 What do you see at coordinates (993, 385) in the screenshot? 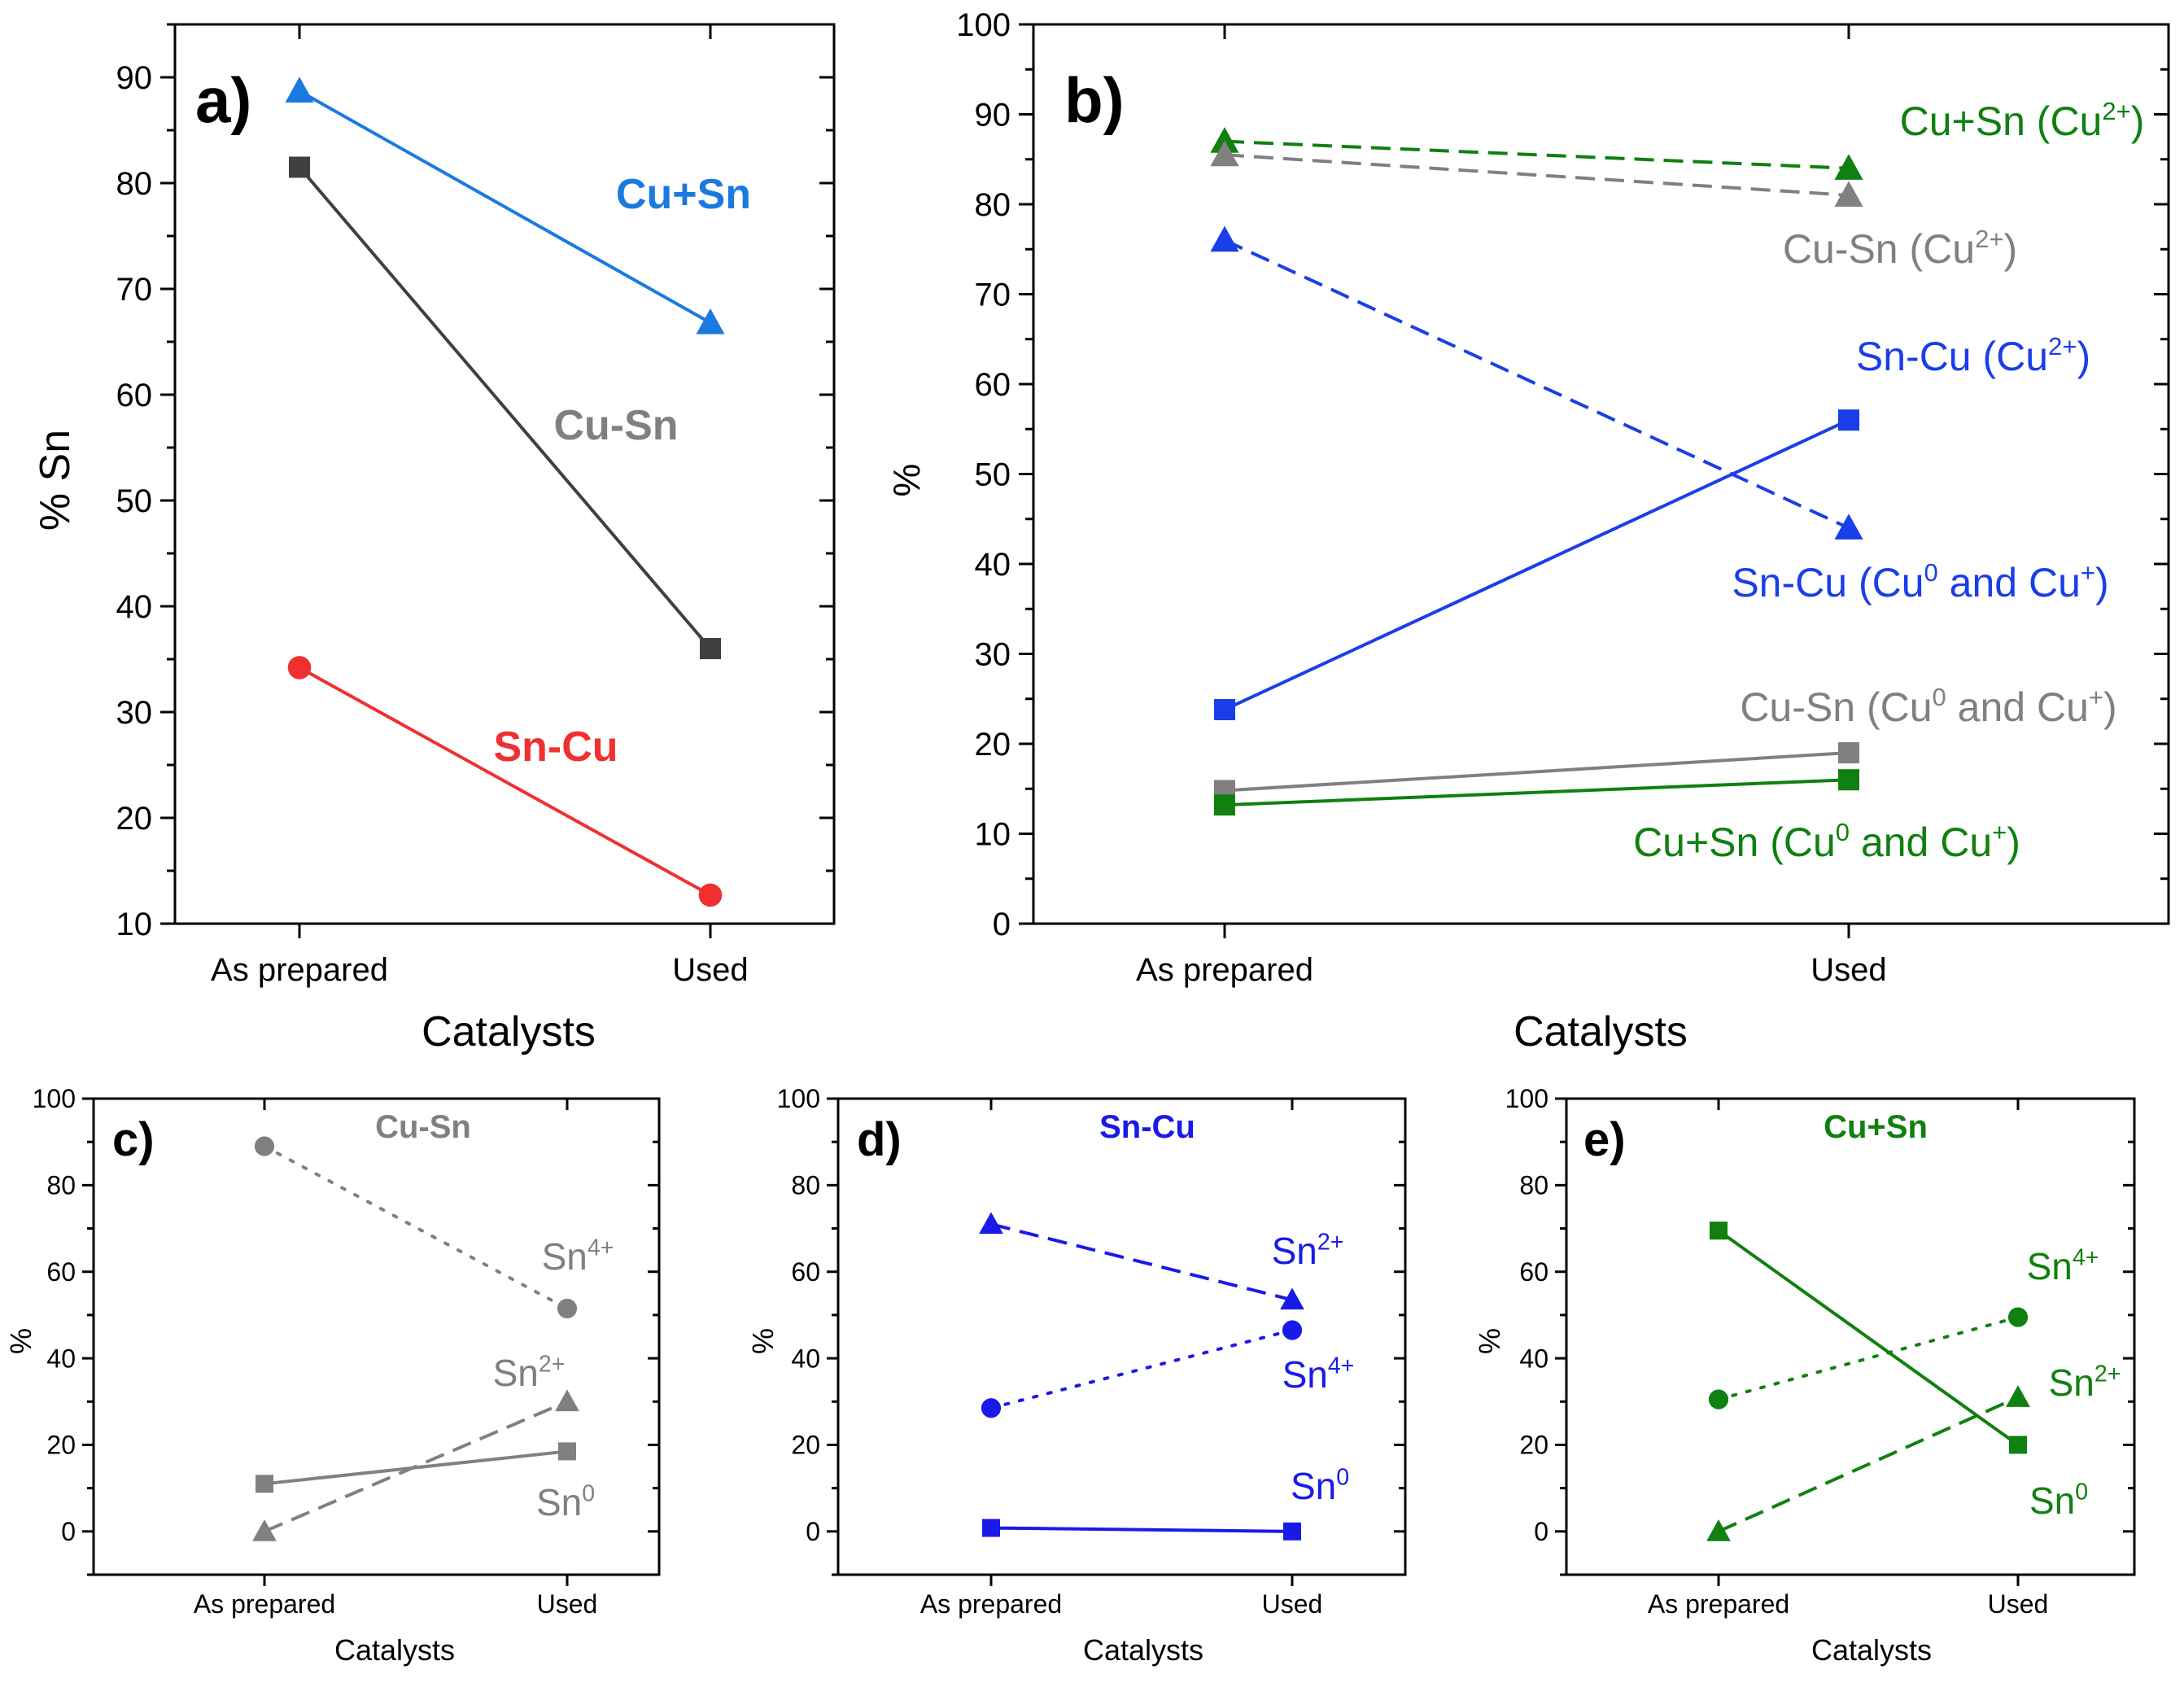
I see `y-tick-label: 60` at bounding box center [993, 385].